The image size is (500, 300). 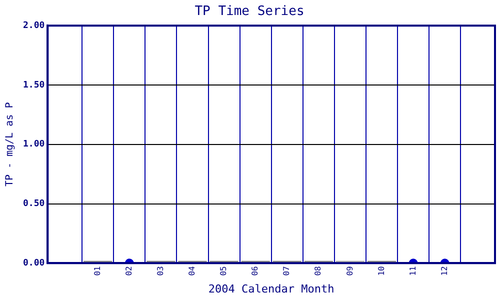 I want to click on x-tick-label: 11, so click(x=413, y=271).